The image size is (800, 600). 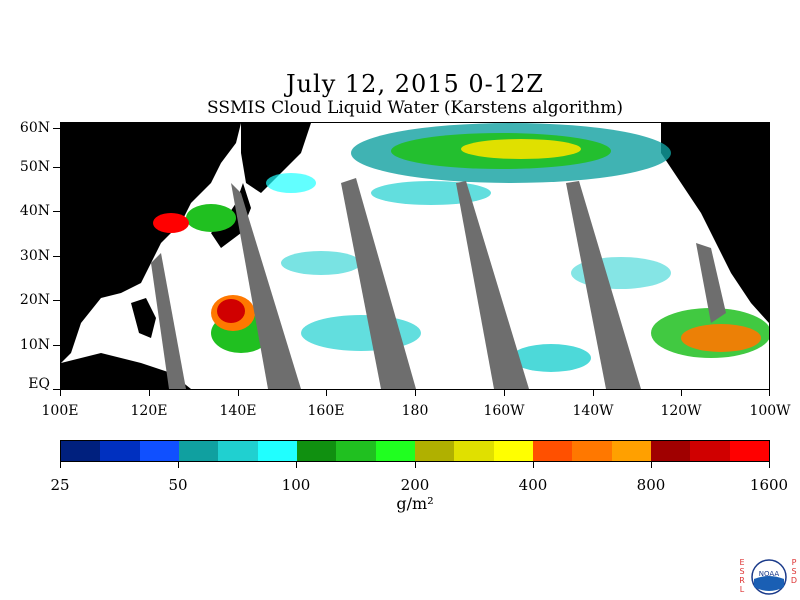 I want to click on lat-label: 20N, so click(x=34, y=300).